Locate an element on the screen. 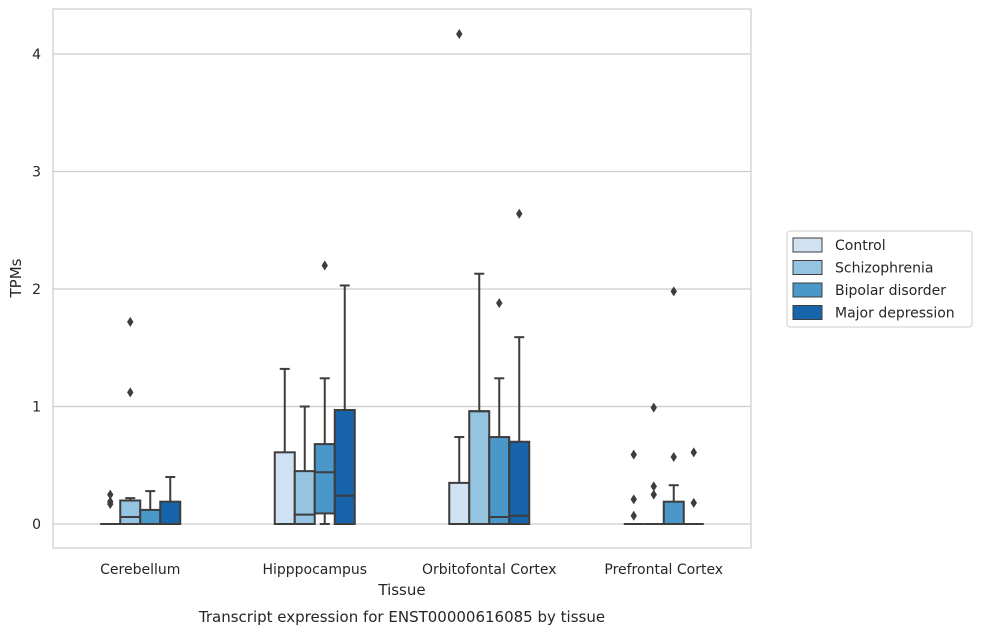 The height and width of the screenshot is (634, 983). legend-label: Control is located at coordinates (860, 246).